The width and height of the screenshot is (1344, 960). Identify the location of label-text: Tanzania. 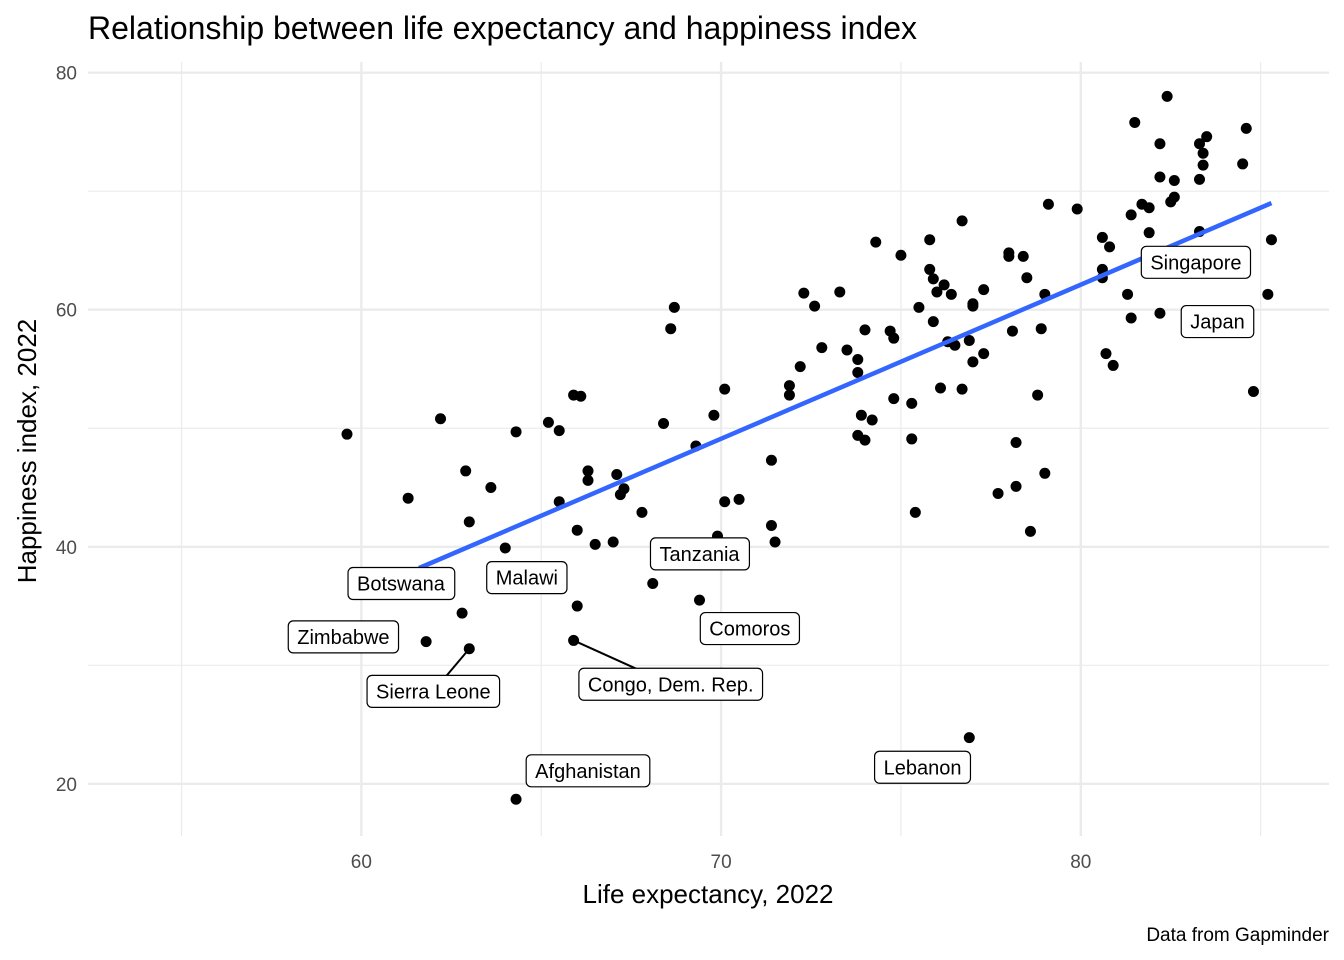
(699, 555).